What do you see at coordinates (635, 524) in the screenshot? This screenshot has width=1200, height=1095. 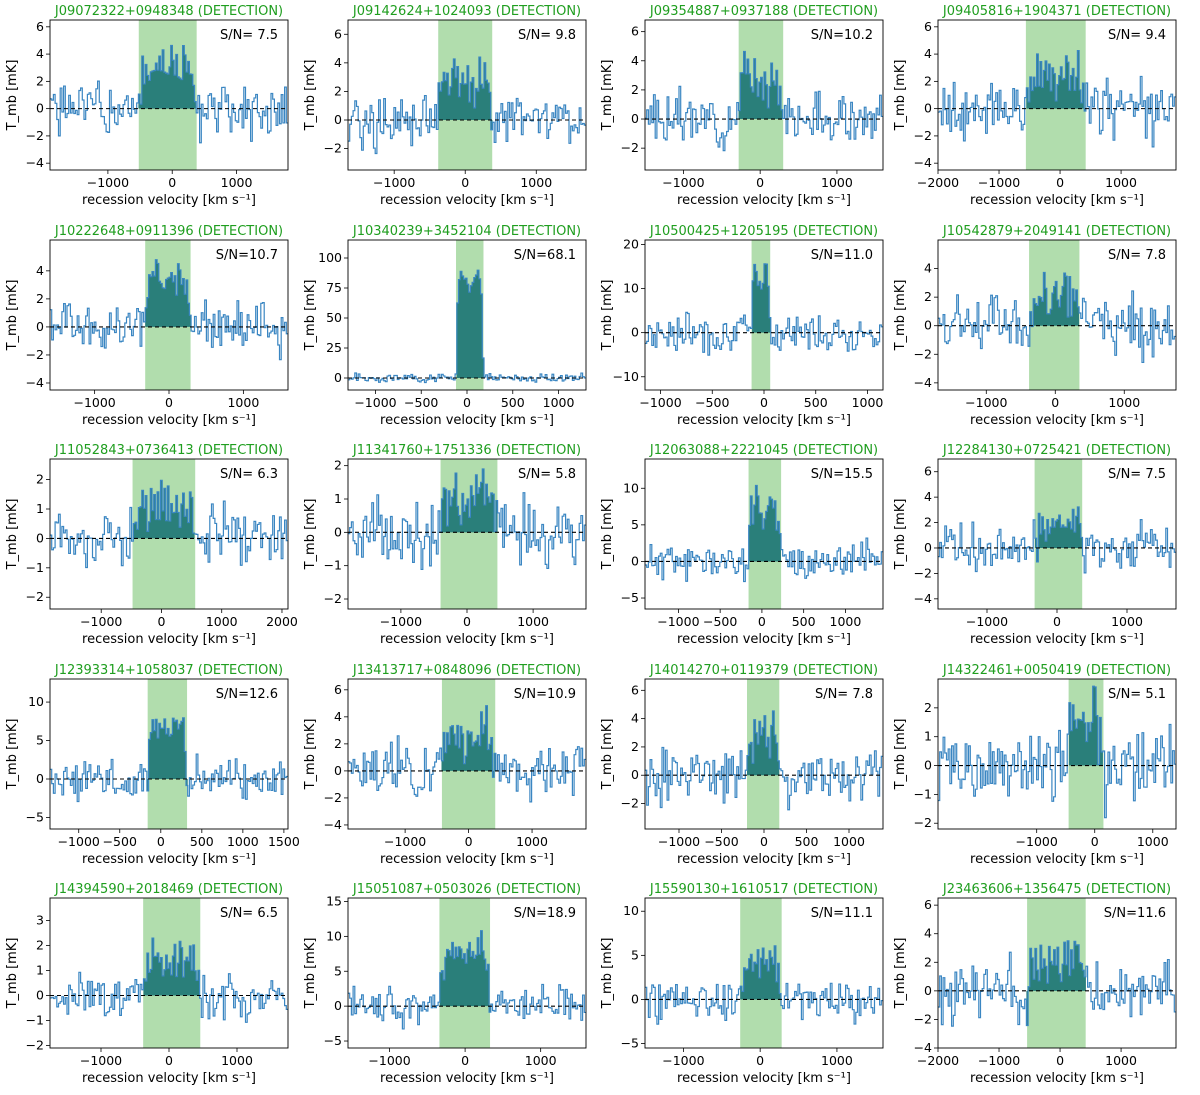 I see `y-tick-label: 5` at bounding box center [635, 524].